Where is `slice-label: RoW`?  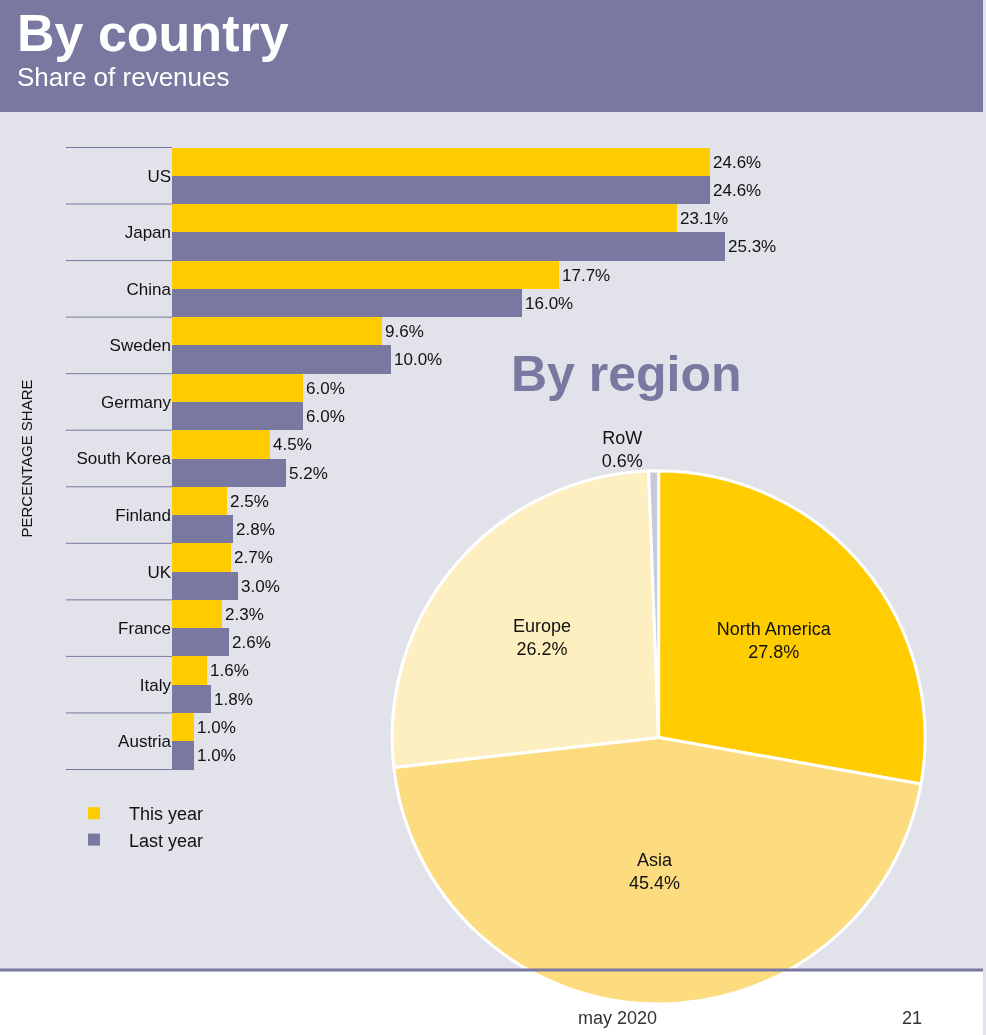 slice-label: RoW is located at coordinates (622, 437).